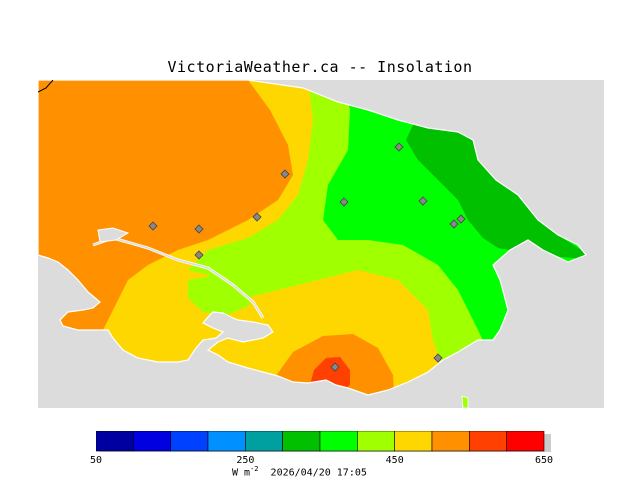 The image size is (640, 480). I want to click on inlet-channel-fill, so click(178, 278).